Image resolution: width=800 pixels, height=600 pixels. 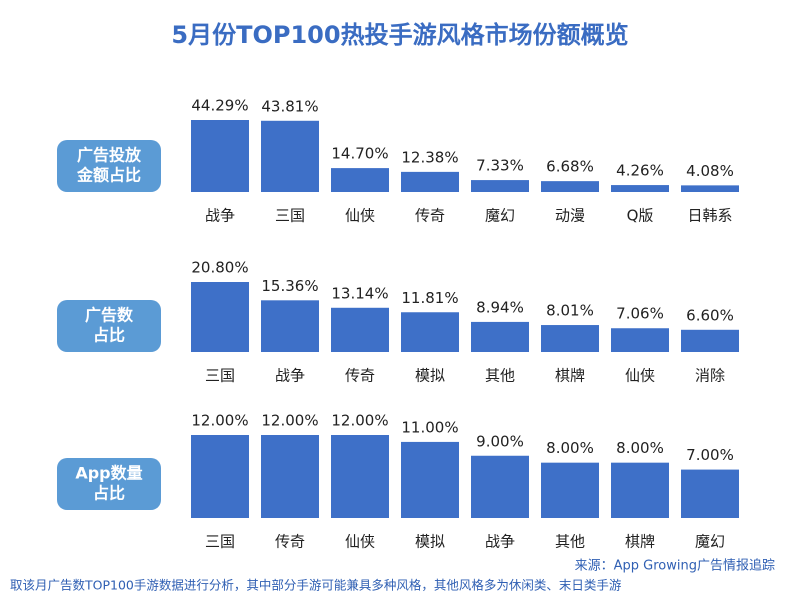 What do you see at coordinates (709, 216) in the screenshot?
I see `x-tick-label: 日韩系` at bounding box center [709, 216].